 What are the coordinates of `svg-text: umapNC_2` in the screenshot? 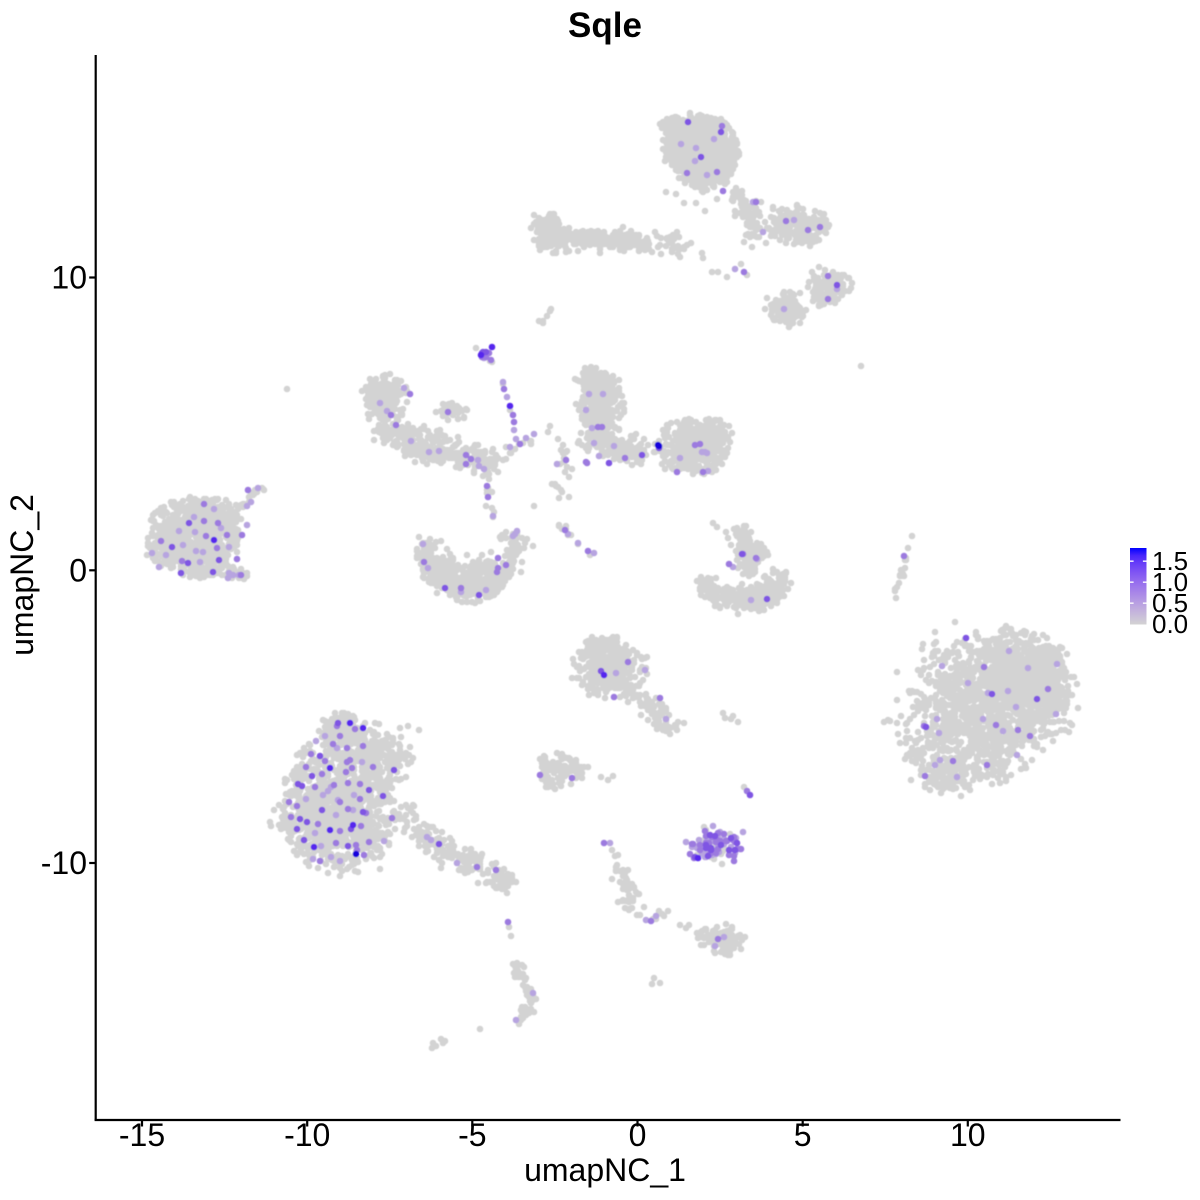 It's located at (22, 575).